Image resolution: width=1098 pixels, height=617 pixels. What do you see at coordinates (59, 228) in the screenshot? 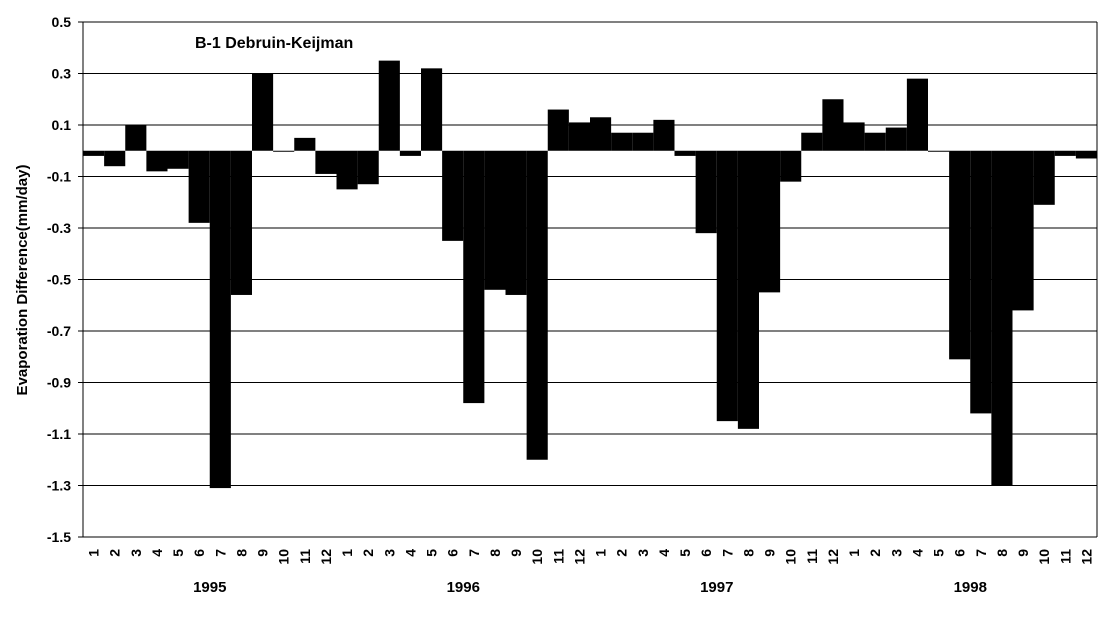
I see `y-tick-label: -0.3` at bounding box center [59, 228].